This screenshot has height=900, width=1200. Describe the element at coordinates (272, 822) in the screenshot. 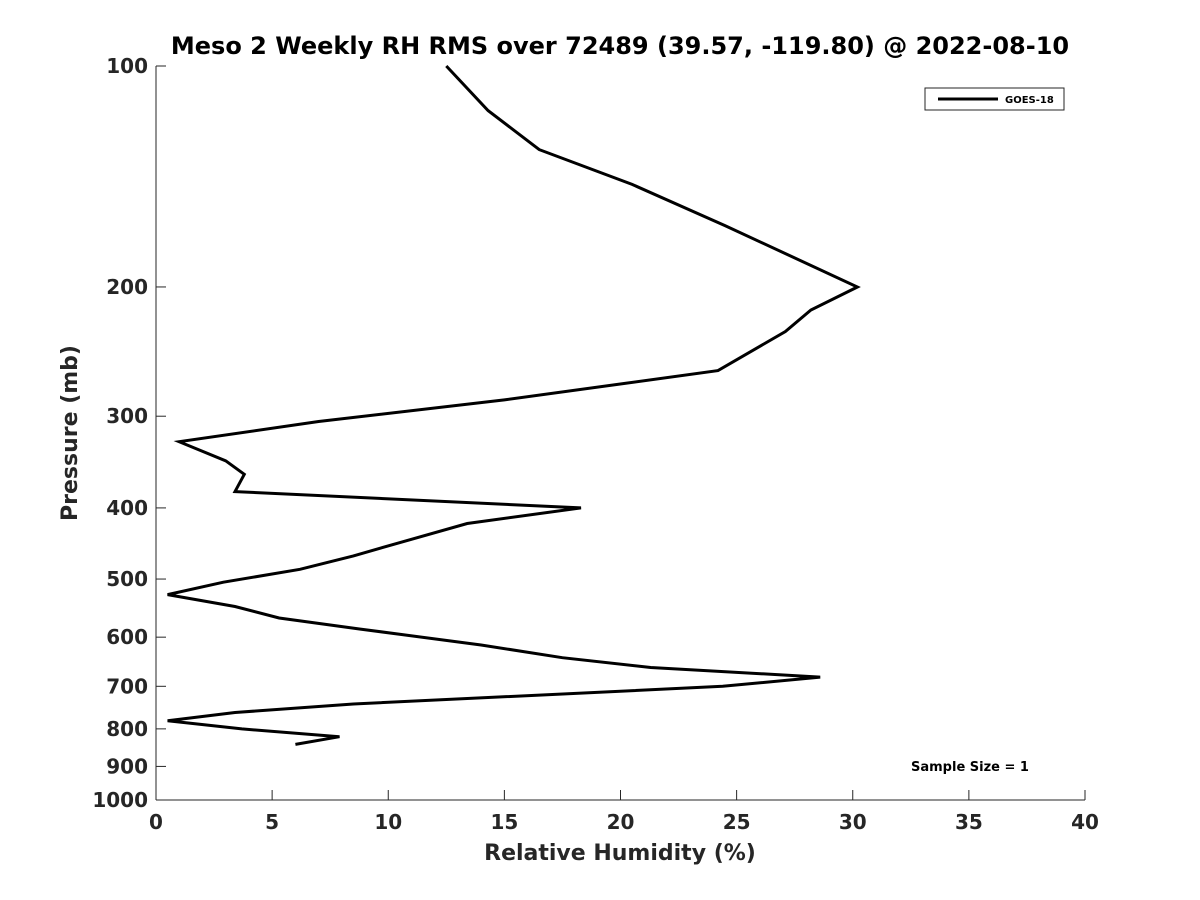

I see `x-tick-label: 5` at that location.